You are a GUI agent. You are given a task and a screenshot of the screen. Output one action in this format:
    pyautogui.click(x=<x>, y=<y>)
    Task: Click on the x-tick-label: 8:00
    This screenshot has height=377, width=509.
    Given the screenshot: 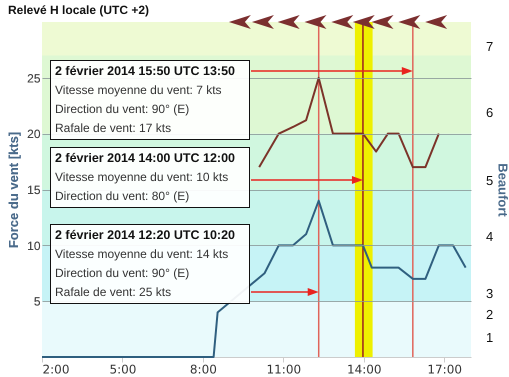 What is the action you would take?
    pyautogui.click(x=203, y=369)
    